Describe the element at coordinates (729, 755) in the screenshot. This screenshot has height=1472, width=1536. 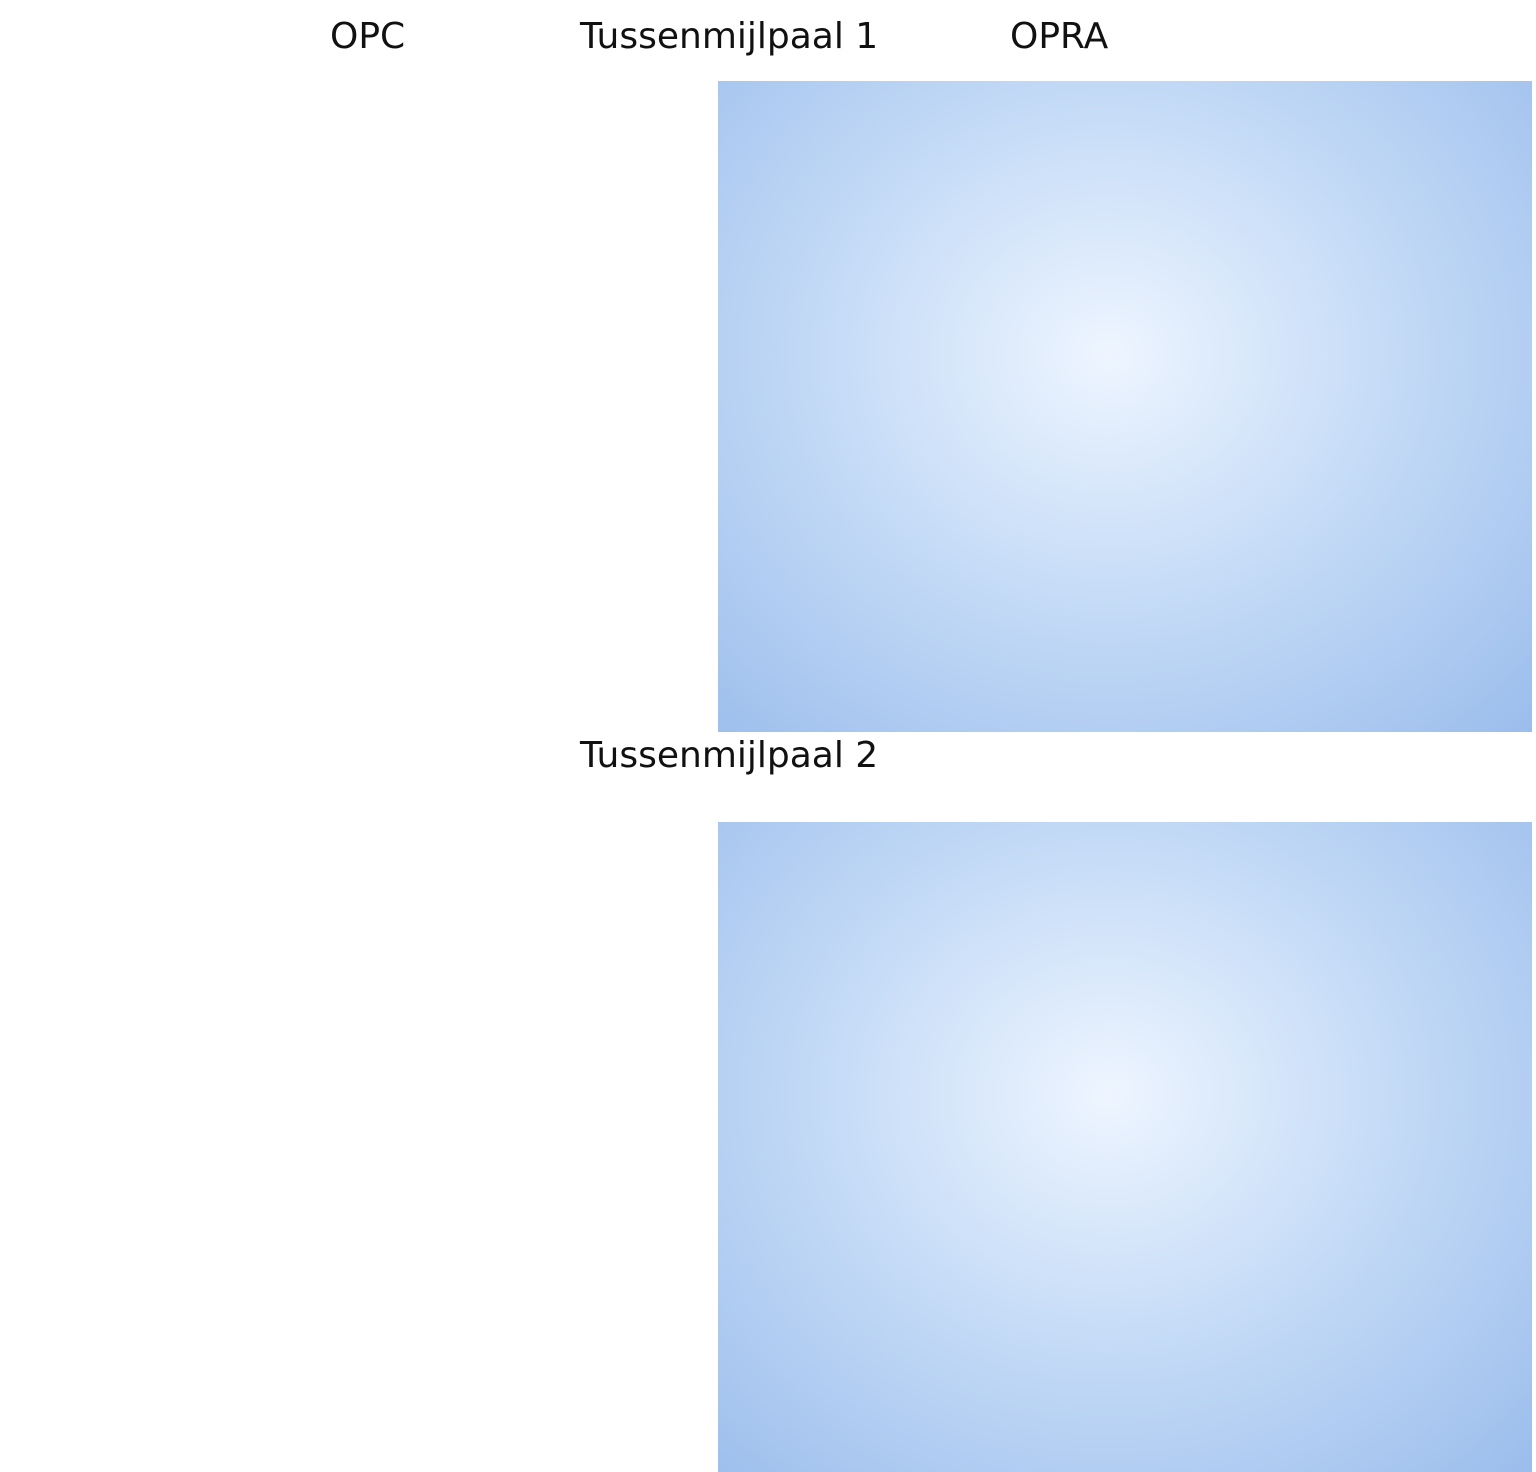
I see `heading-tussenmijlpaal-2: Tussenmijlpaal 2` at that location.